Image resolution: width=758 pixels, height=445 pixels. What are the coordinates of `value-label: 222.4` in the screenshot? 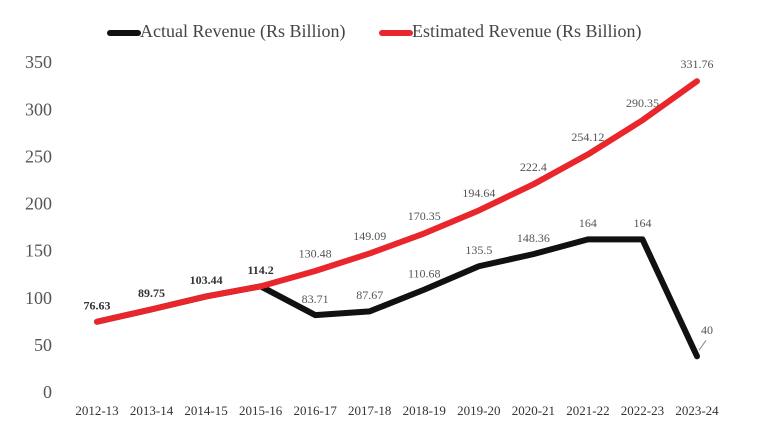 It's located at (533, 167).